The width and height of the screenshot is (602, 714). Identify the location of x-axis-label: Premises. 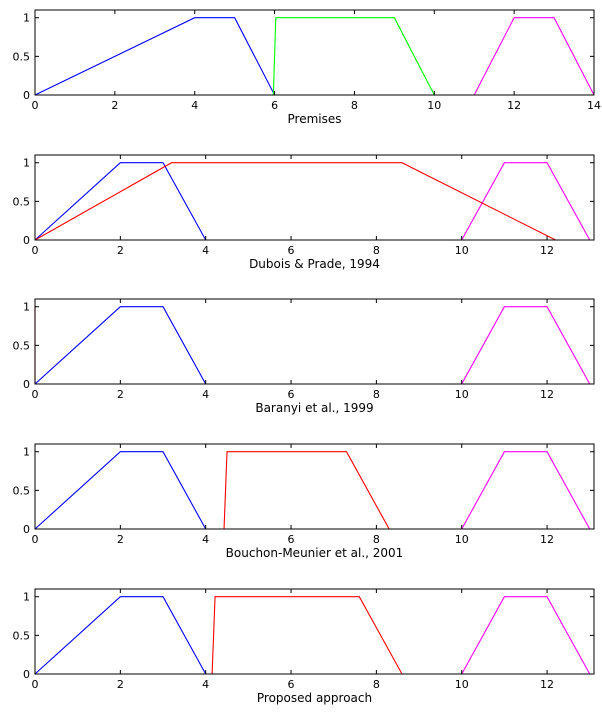
(315, 119).